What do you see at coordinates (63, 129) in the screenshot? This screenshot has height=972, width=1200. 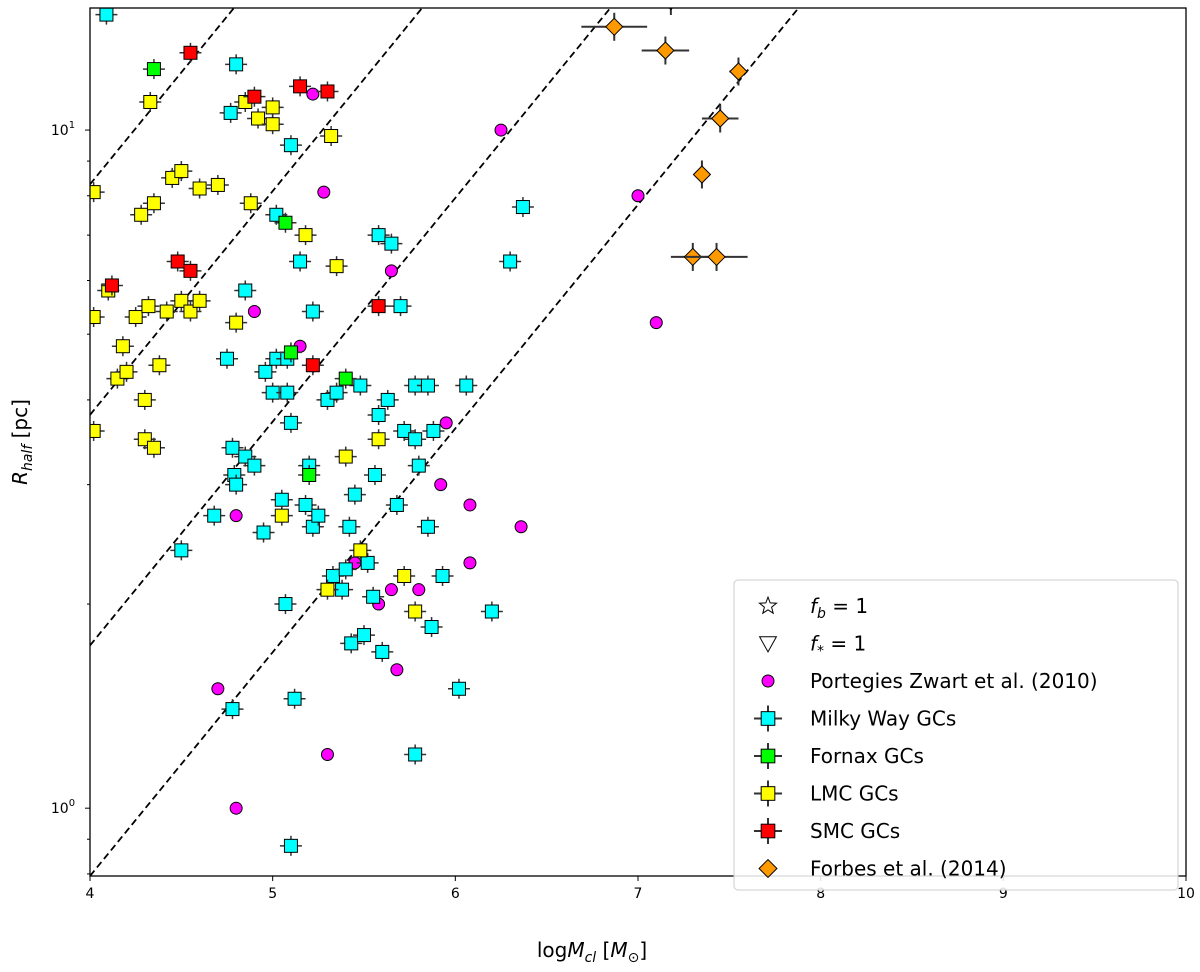 I see `y-tick-label: 10¹` at bounding box center [63, 129].